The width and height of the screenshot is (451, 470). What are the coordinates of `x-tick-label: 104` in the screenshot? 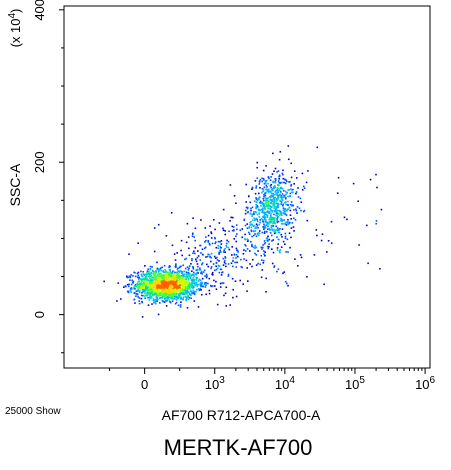 It's located at (285, 383).